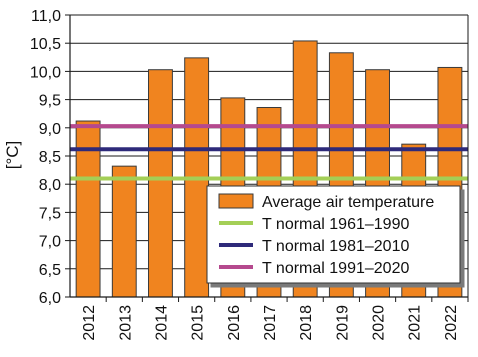 The width and height of the screenshot is (478, 357). I want to click on x-tick-label: 2019, so click(342, 323).